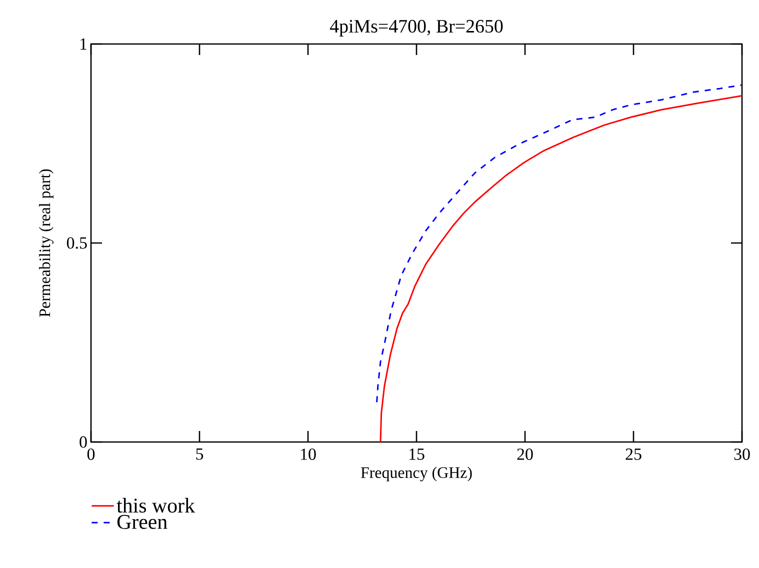  What do you see at coordinates (155, 505) in the screenshot?
I see `legend-label: this work` at bounding box center [155, 505].